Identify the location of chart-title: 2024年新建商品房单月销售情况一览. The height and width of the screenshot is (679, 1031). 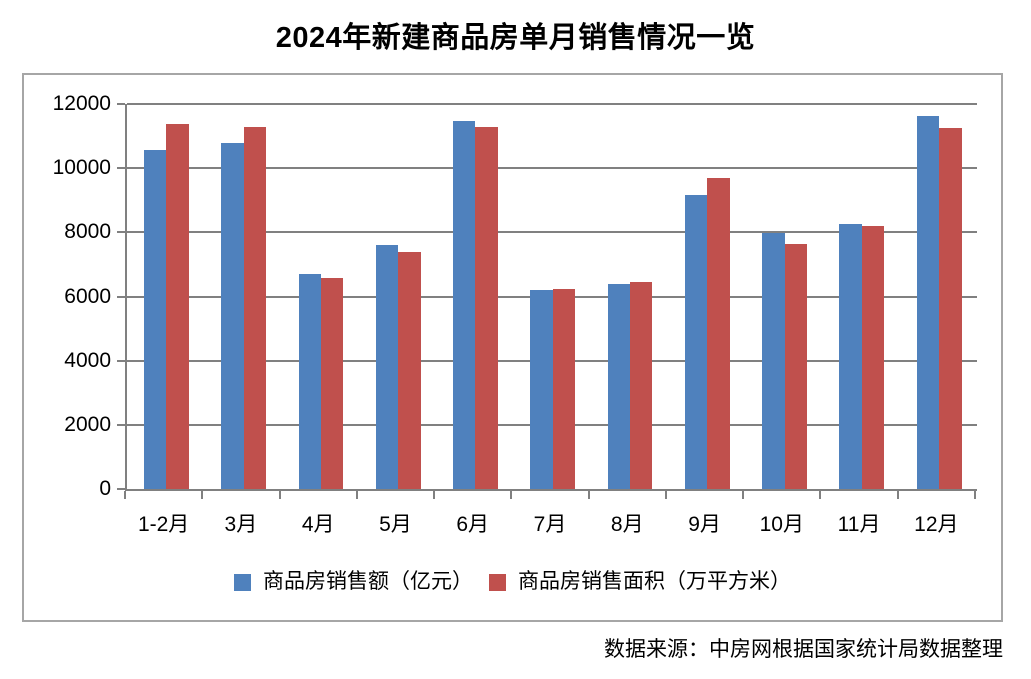
(515, 38).